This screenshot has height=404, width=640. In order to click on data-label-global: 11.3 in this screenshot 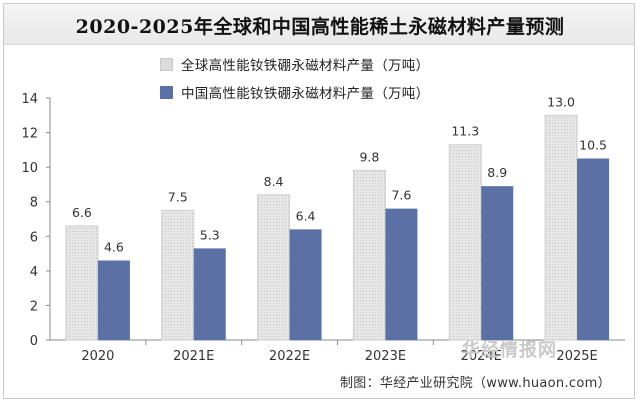, I will do `click(465, 131)`.